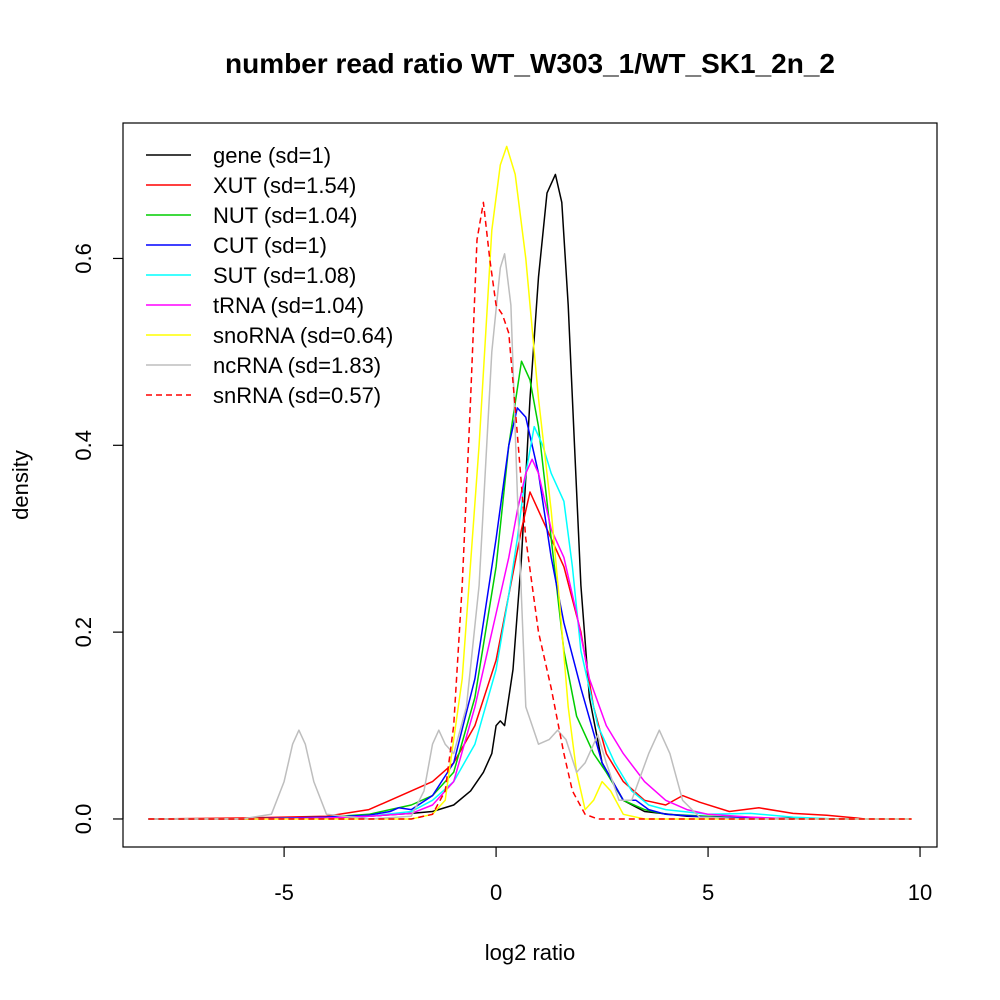  What do you see at coordinates (708, 892) in the screenshot?
I see `x-tick-label: 5` at bounding box center [708, 892].